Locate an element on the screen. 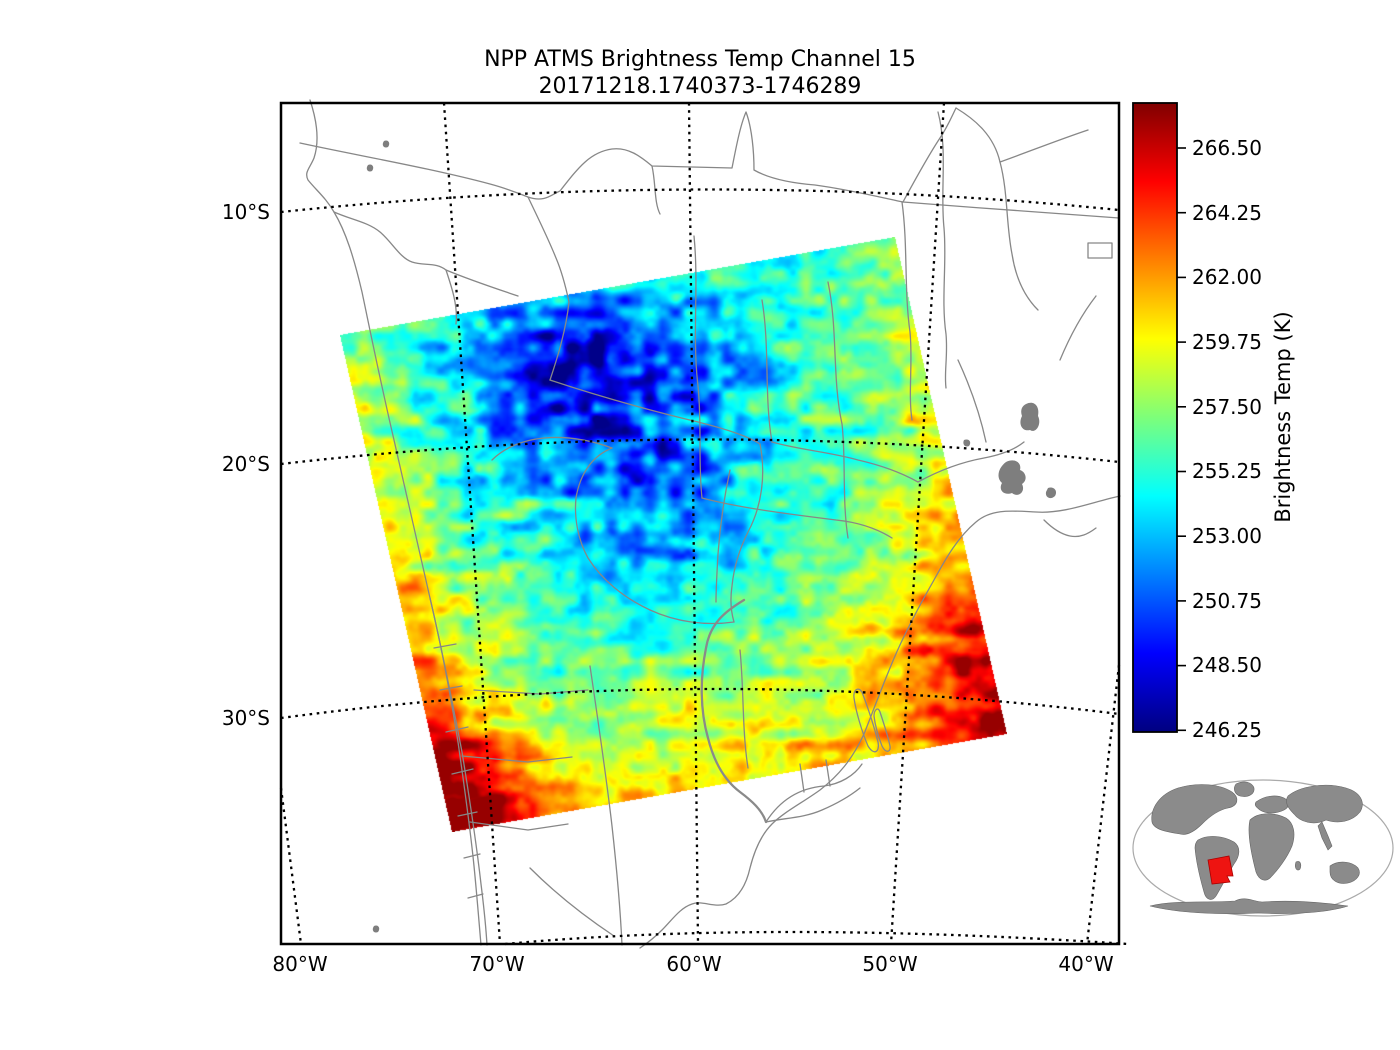  inset-globe-outline is located at coordinates (1263, 848).